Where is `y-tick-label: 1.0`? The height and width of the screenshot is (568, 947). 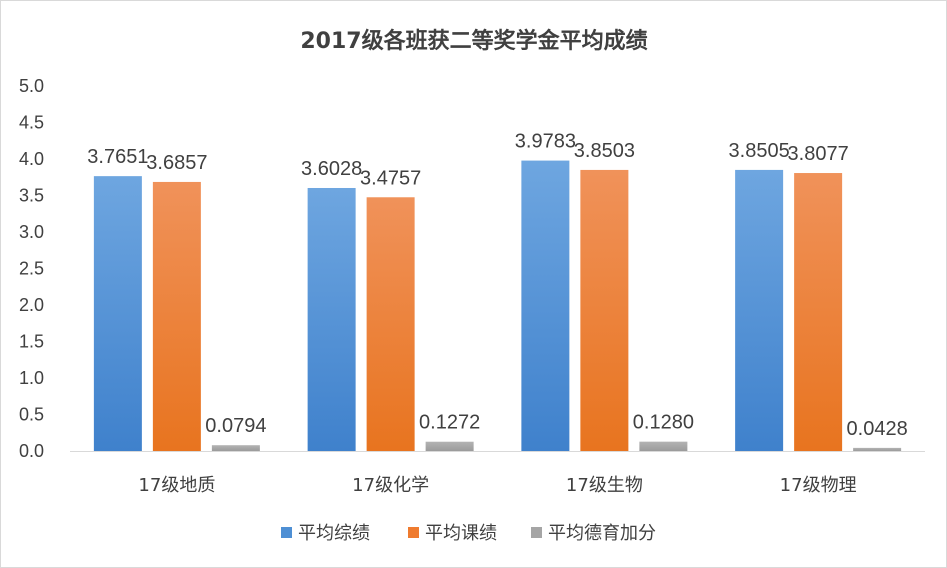 y-tick-label: 1.0 is located at coordinates (31, 378).